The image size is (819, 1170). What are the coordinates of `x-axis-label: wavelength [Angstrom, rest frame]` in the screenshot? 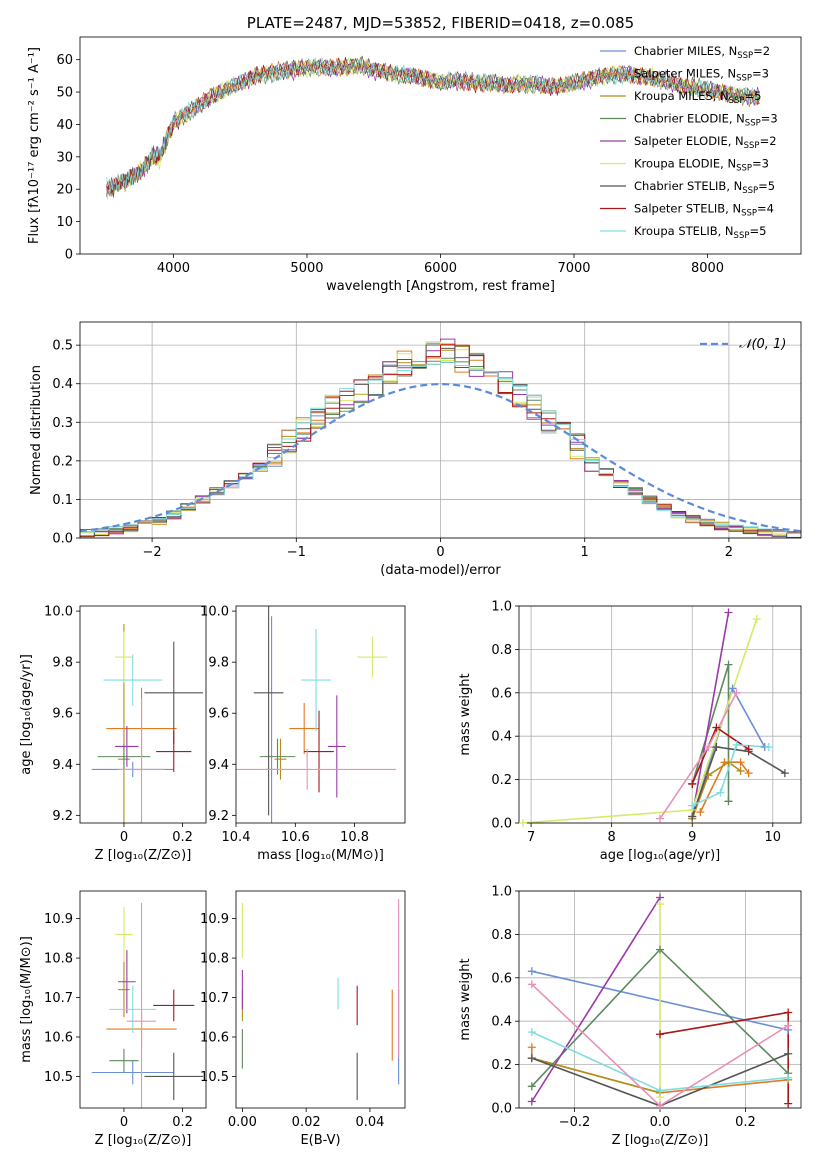 It's located at (440, 286).